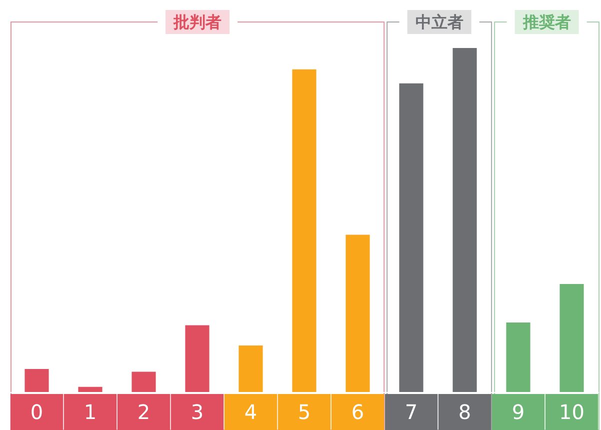 The image size is (601, 430). What do you see at coordinates (90, 412) in the screenshot?
I see `x-tick-label: 1` at bounding box center [90, 412].